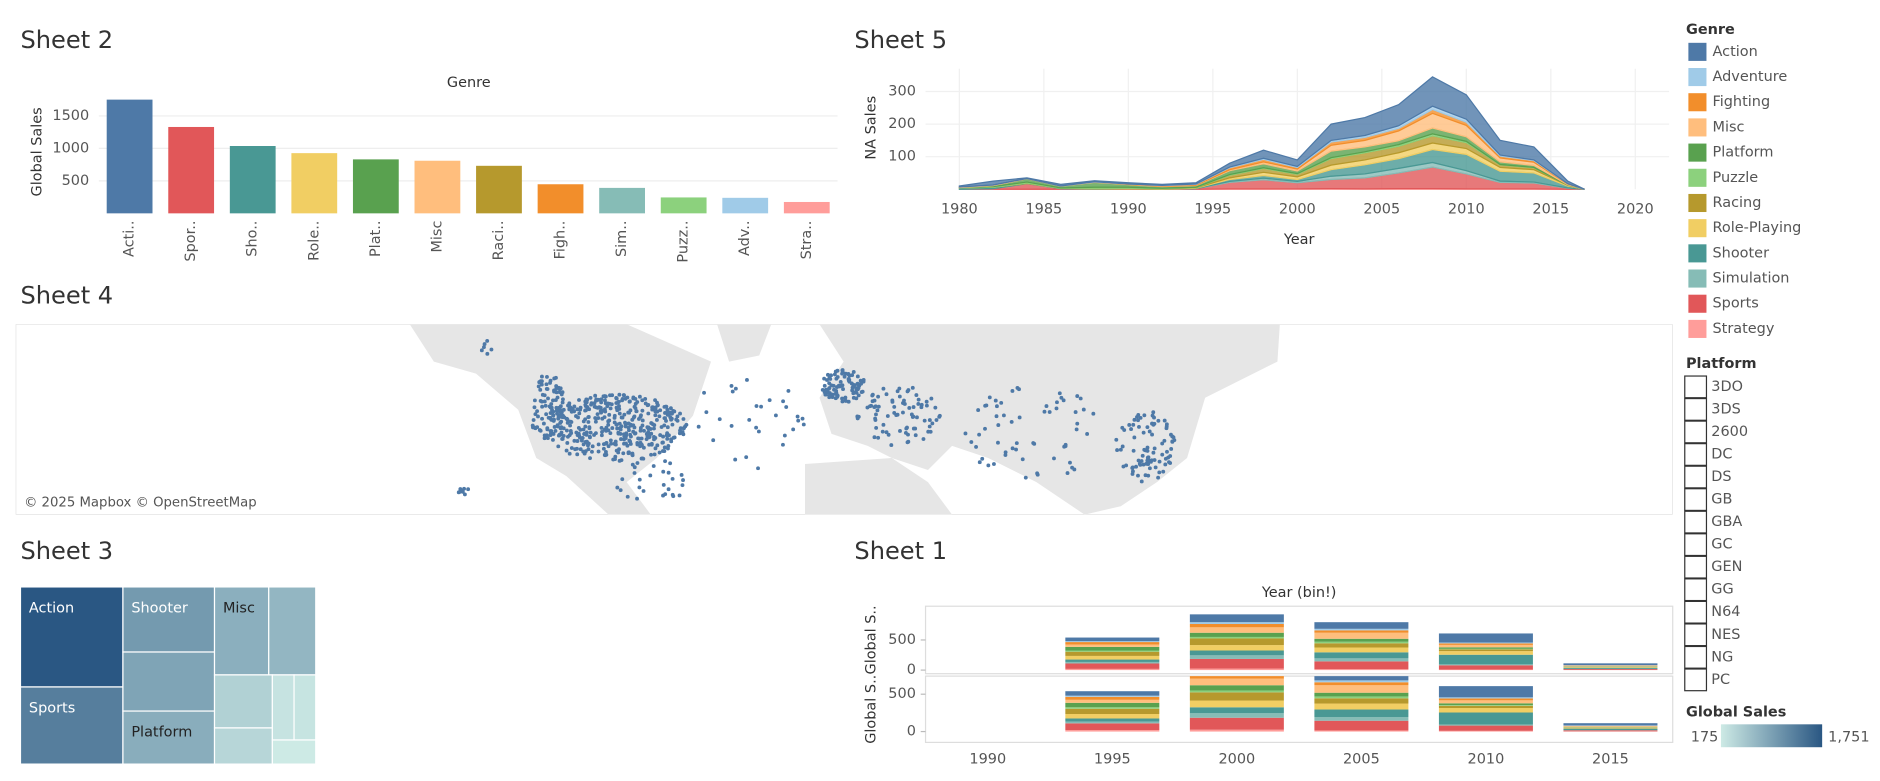 The image size is (1880, 781). I want to click on legend-label: Racing, so click(1736, 203).